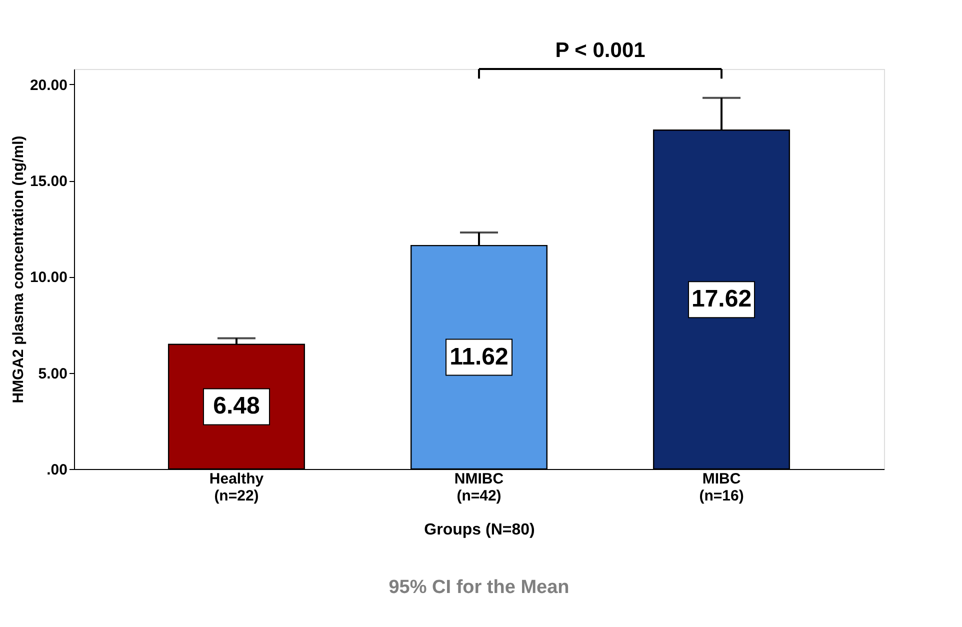  I want to click on y-tick-label: 20.00, so click(49, 85).